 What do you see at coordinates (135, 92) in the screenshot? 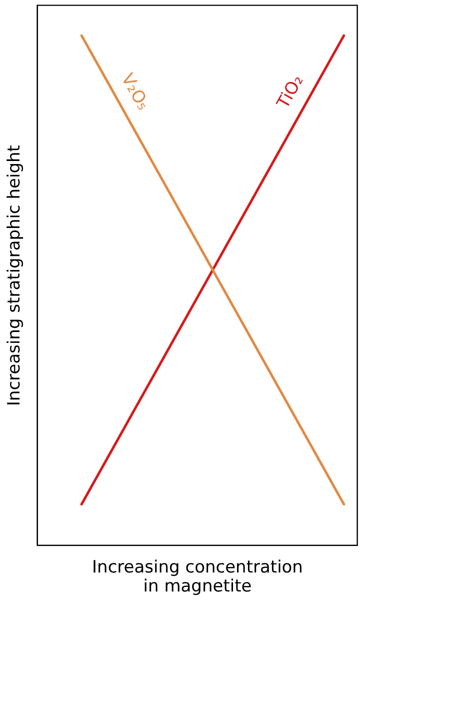
I see `text: V₂O₅` at bounding box center [135, 92].